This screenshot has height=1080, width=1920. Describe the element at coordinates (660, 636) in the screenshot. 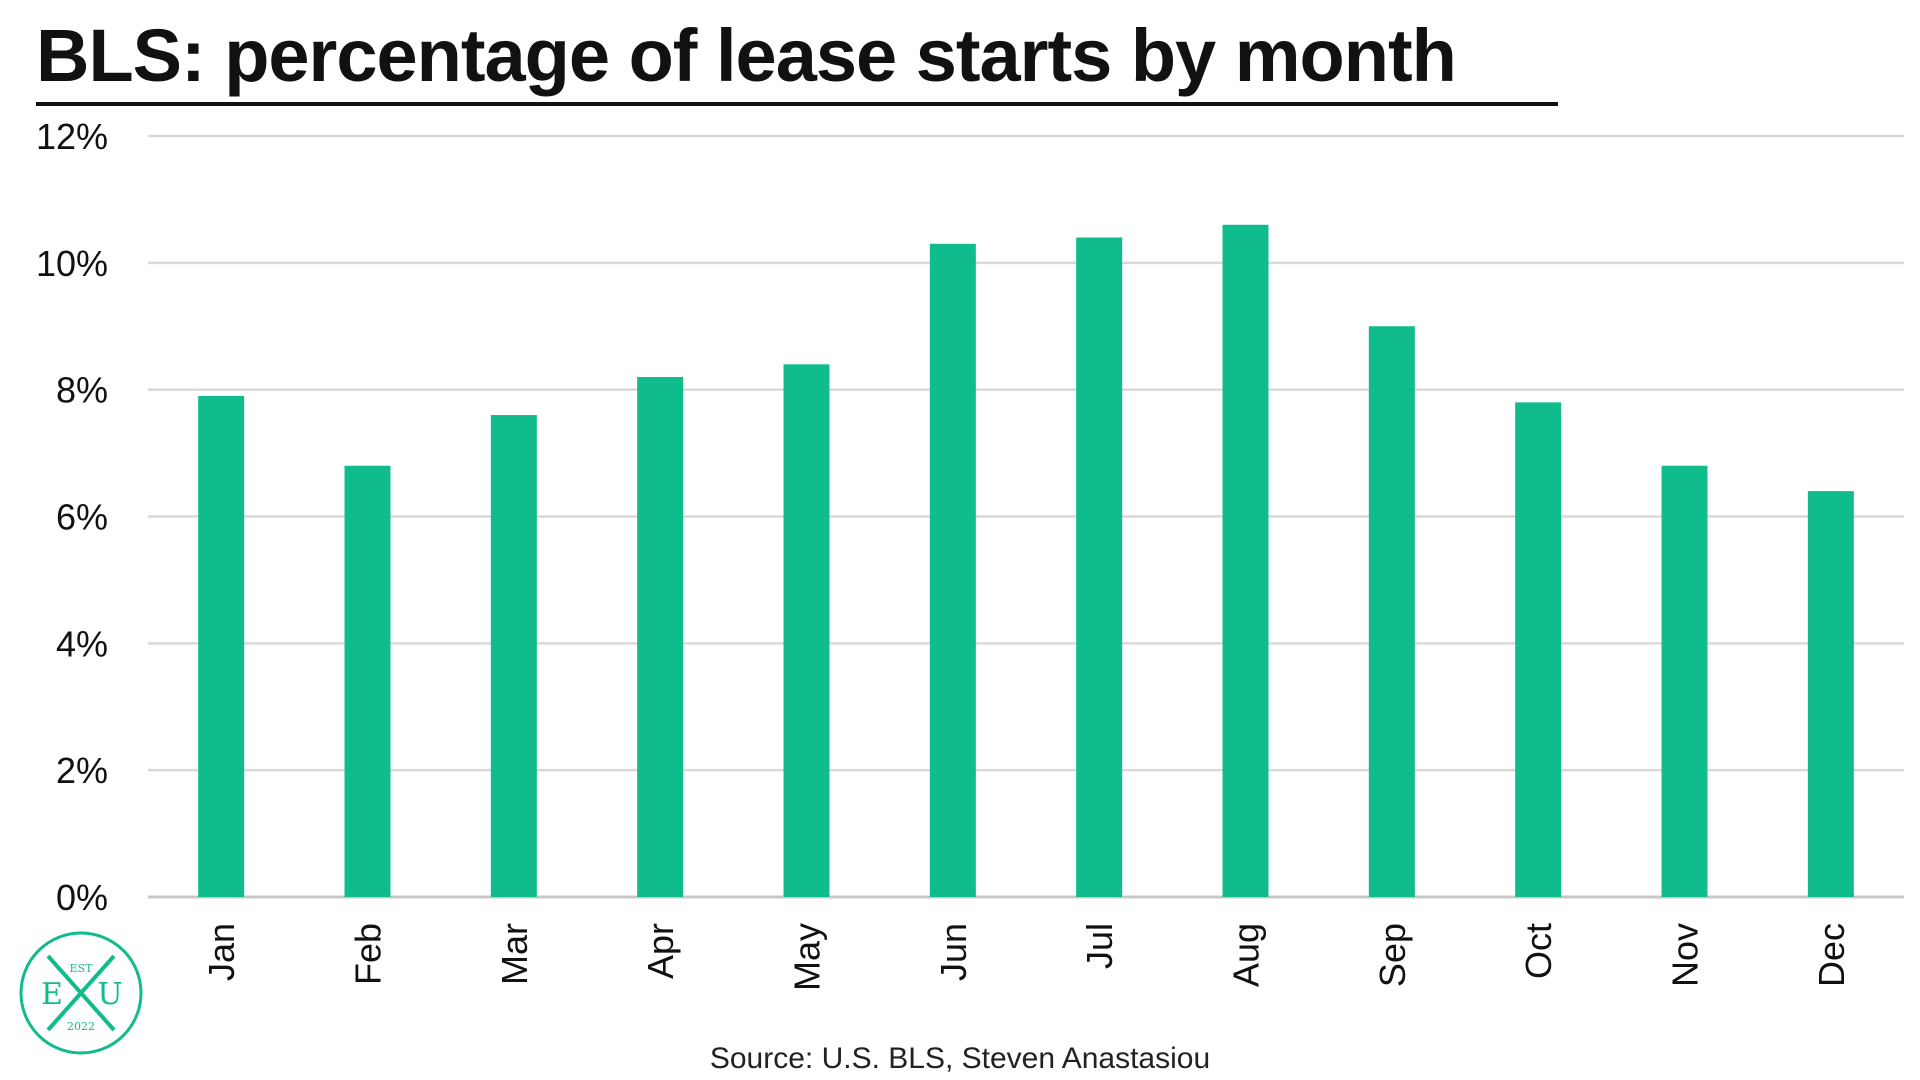

I see `bar-apr` at that location.